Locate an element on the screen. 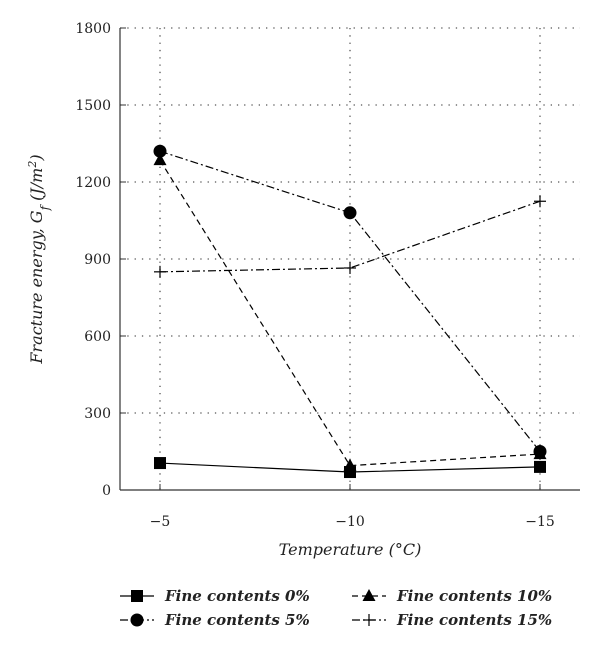 The height and width of the screenshot is (649, 600). y-axis-title-unit: (J/m is located at coordinates (36, 187).